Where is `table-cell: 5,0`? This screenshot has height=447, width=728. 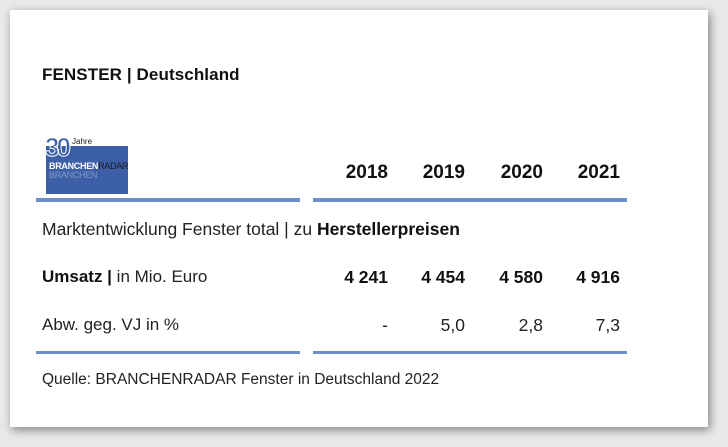 table-cell: 5,0 is located at coordinates (452, 325).